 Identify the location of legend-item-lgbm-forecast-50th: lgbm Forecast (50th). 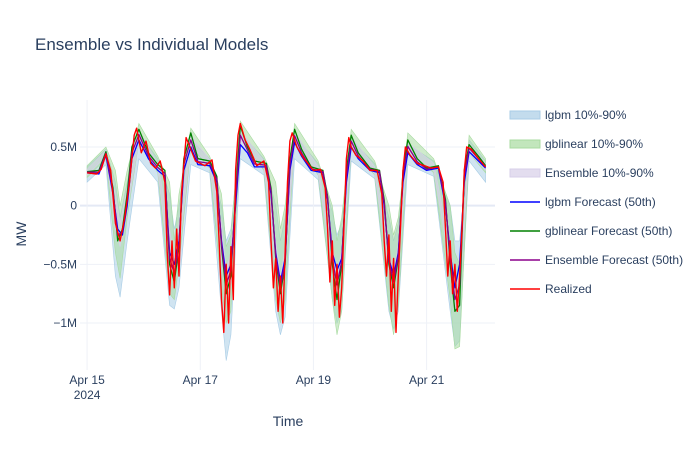
(583, 202).